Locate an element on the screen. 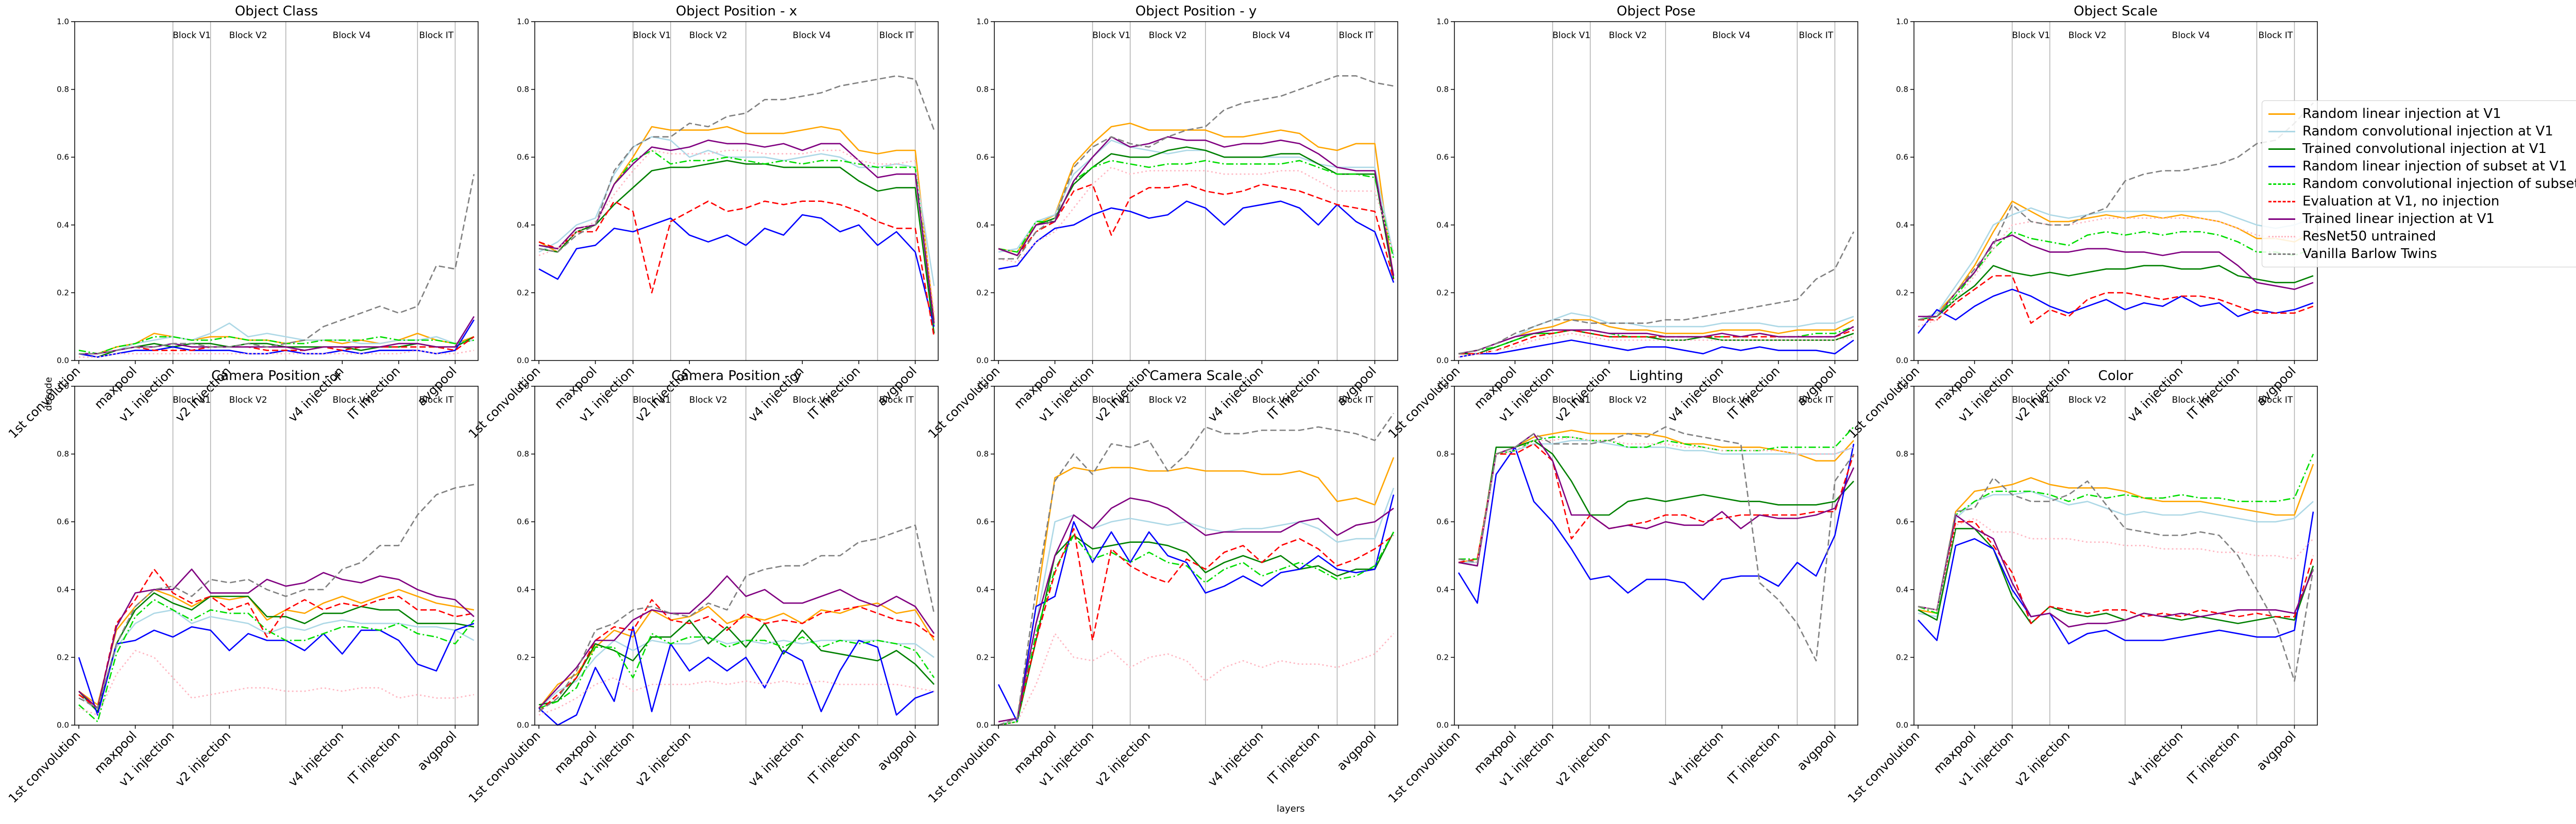 This screenshot has width=2576, height=824. legend-item: Trained linear injection at V1 is located at coordinates (2422, 219).